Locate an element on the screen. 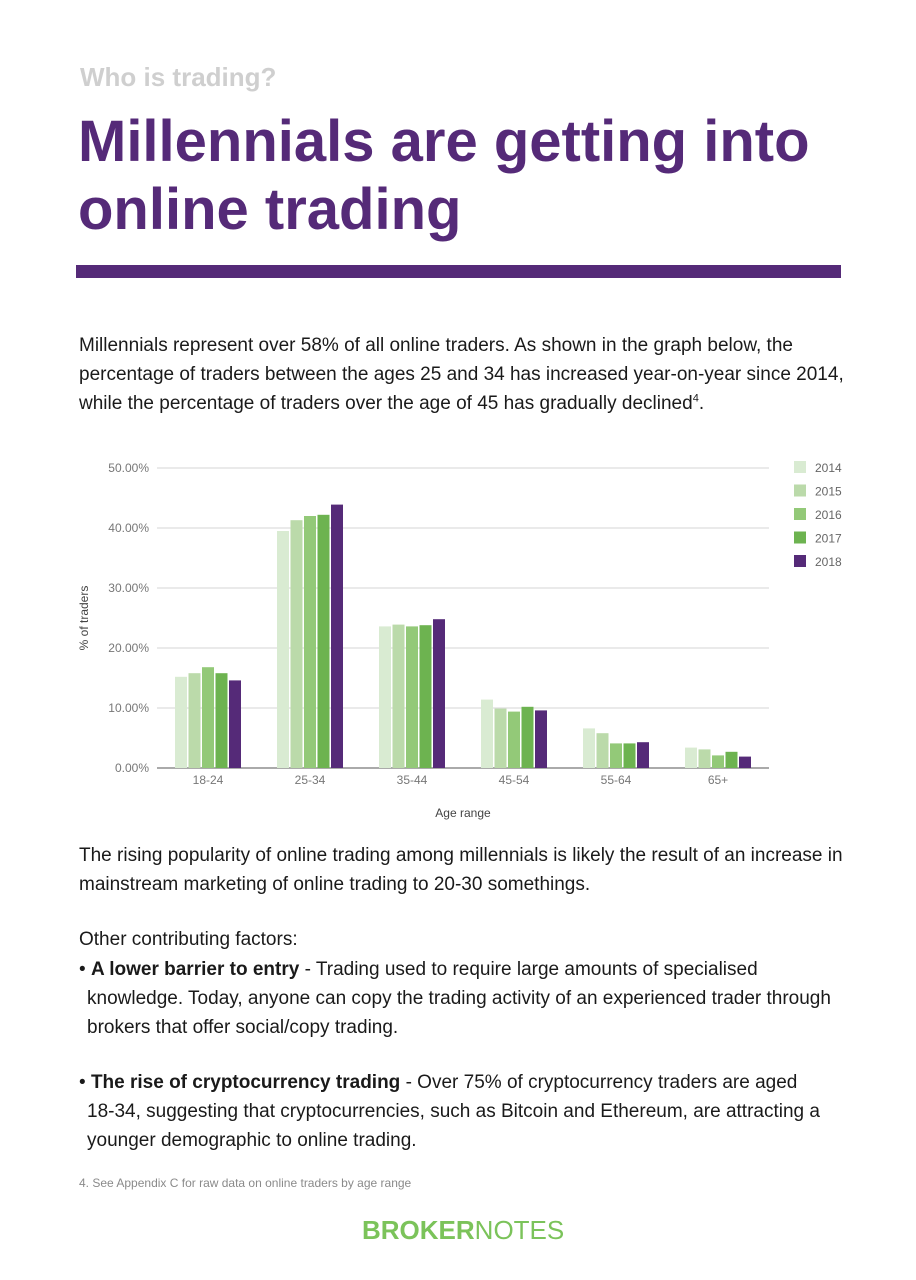  brand-logo: BROKERNOTES is located at coordinates (463, 1230).